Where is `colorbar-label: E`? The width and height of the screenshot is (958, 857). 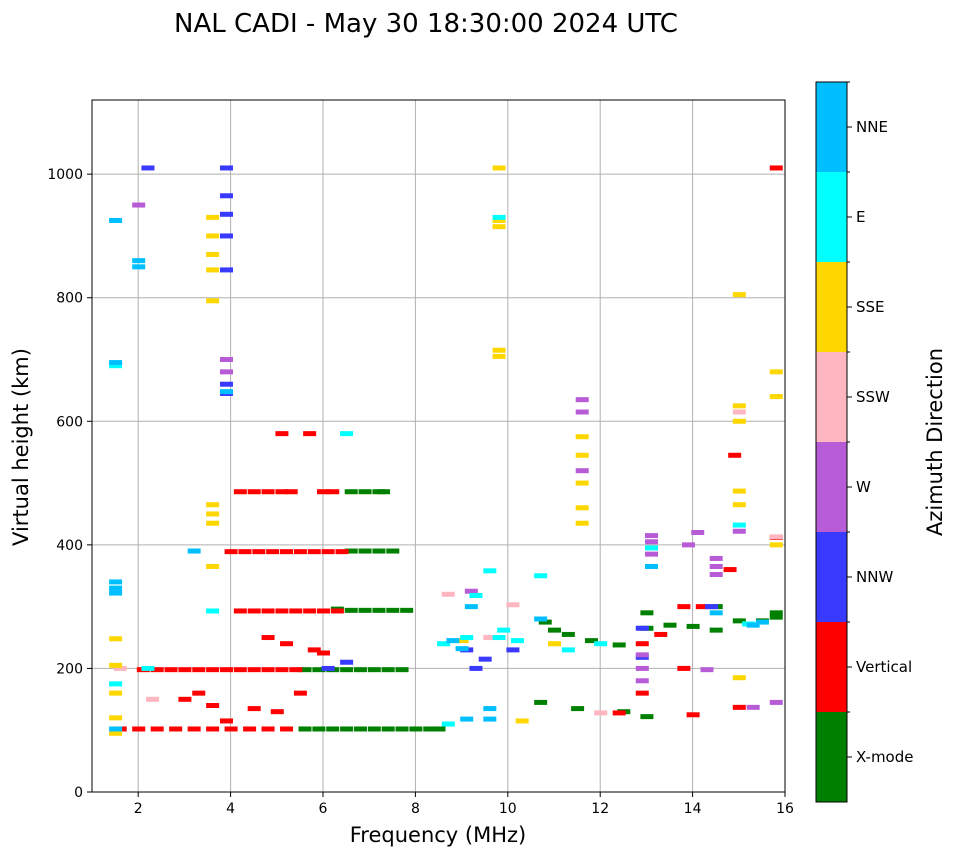 colorbar-label: E is located at coordinates (860, 217).